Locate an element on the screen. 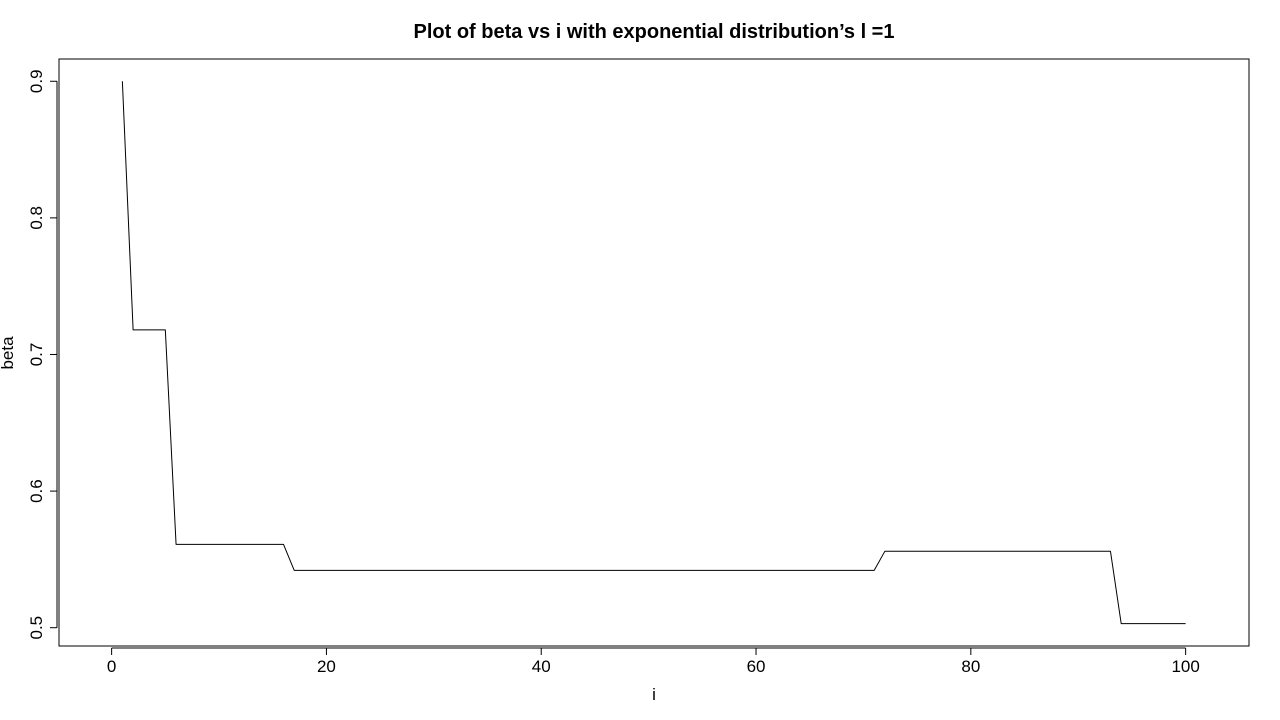 This screenshot has width=1280, height=720. y-tick-label: 0.8 is located at coordinates (36, 218).